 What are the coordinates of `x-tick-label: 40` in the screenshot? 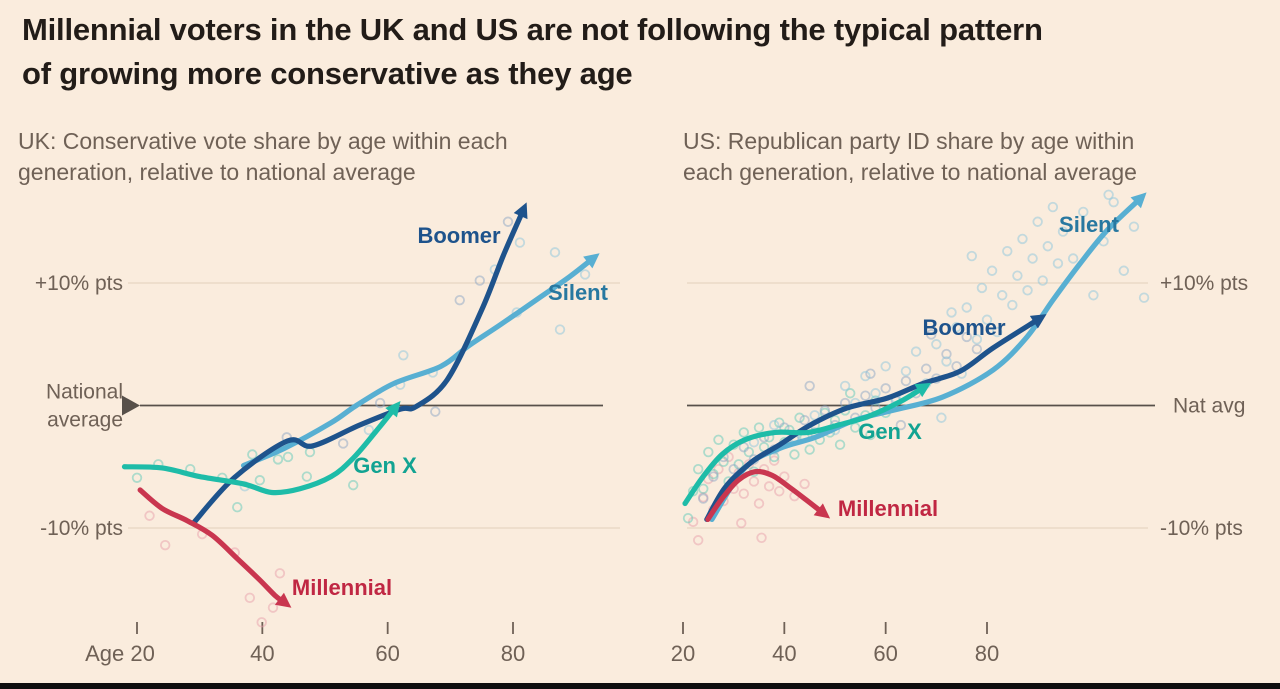 It's located at (784, 653).